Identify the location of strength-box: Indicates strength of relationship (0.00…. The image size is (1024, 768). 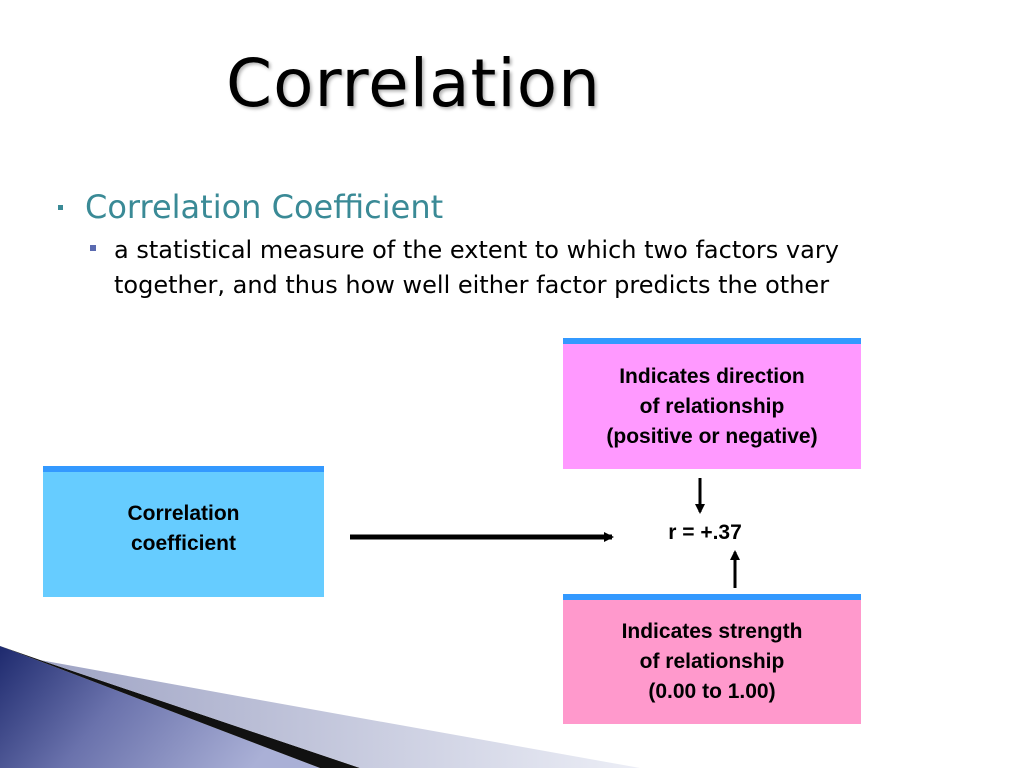
(712, 659).